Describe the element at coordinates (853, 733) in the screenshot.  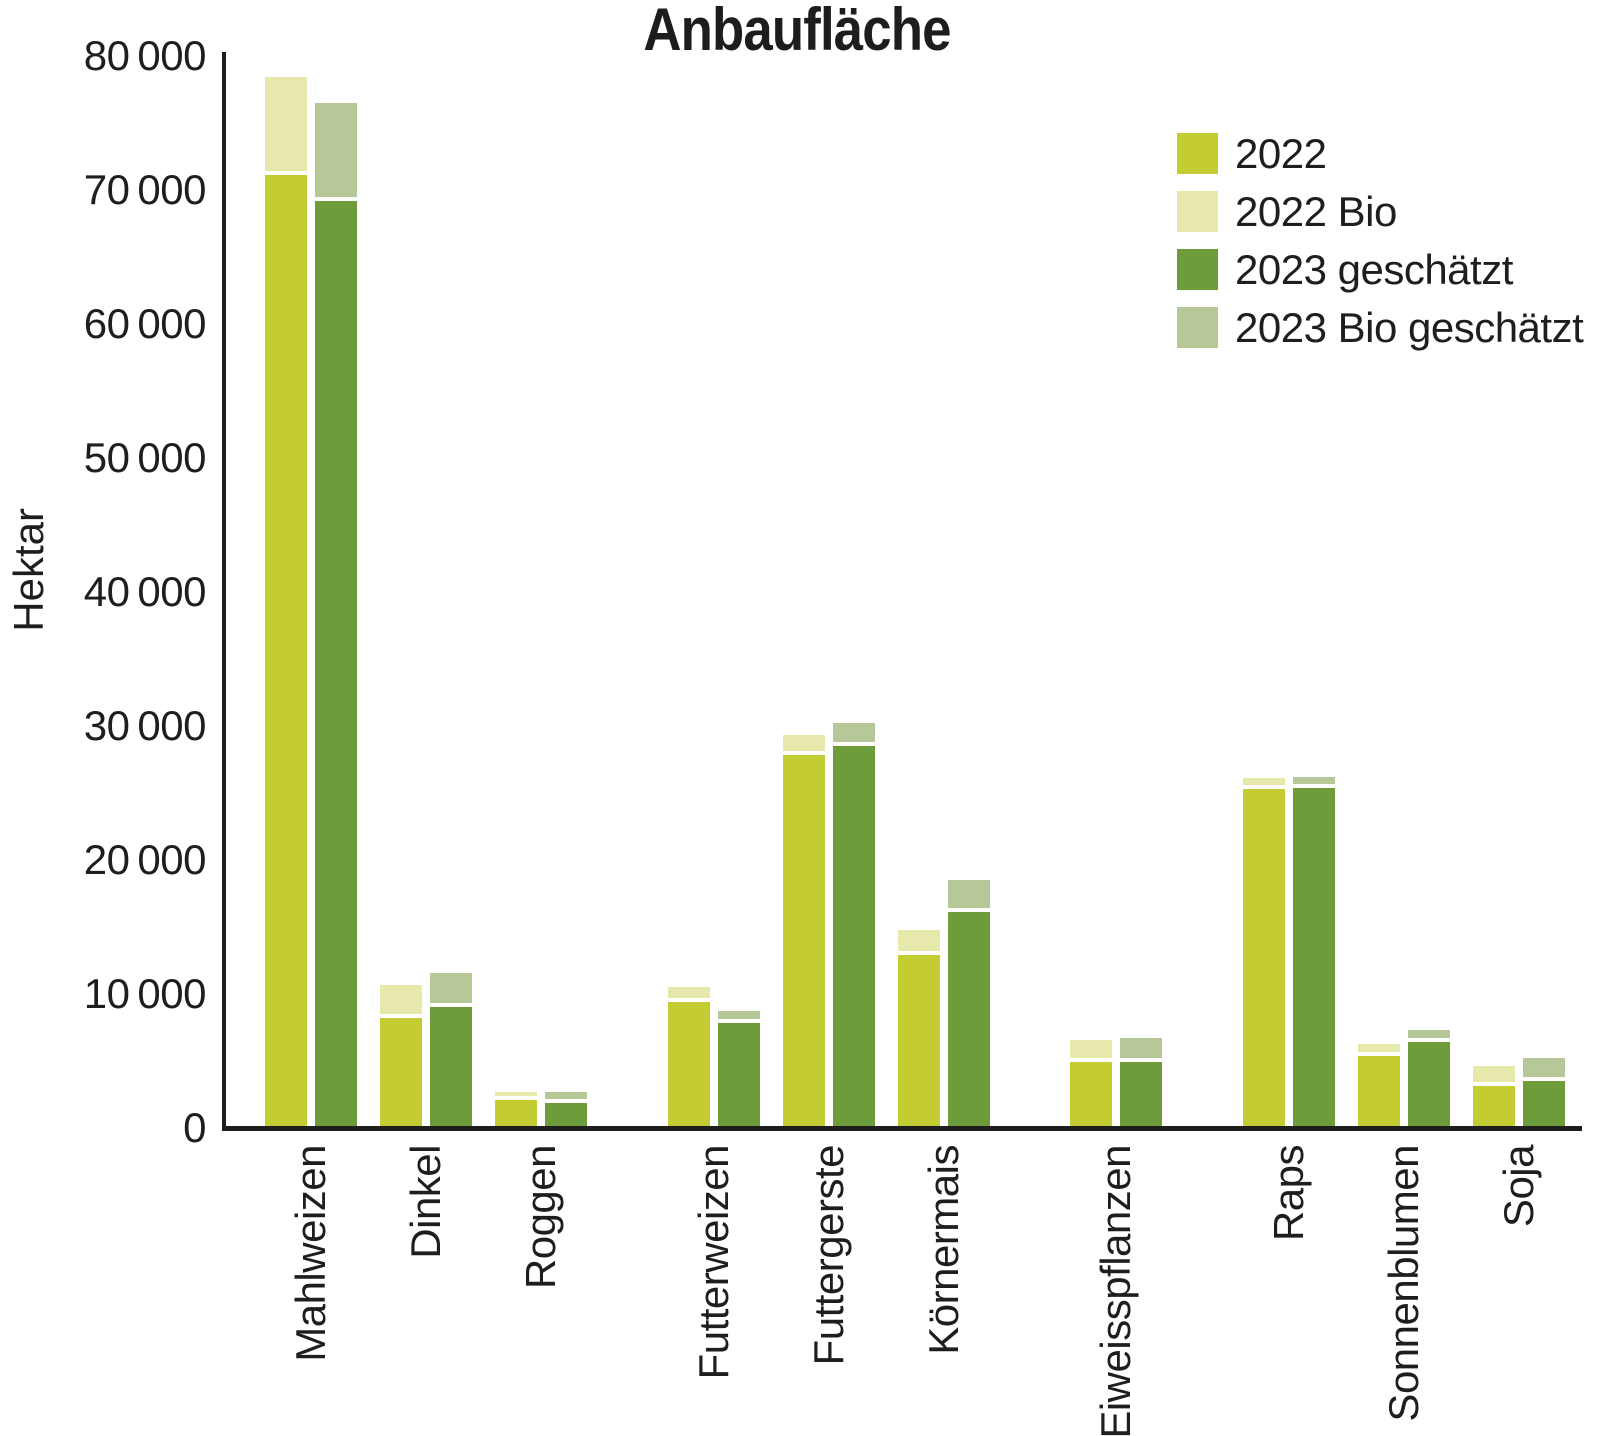
I see `bar-futtergerste-2023-bio` at that location.